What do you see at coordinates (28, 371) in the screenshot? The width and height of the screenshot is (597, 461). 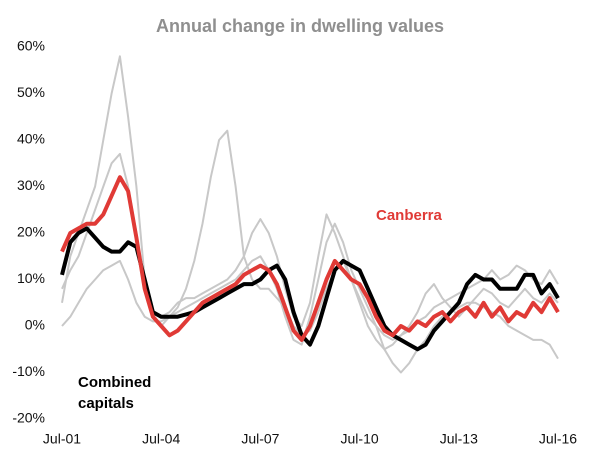 I see `y-tick-label: -10%` at bounding box center [28, 371].